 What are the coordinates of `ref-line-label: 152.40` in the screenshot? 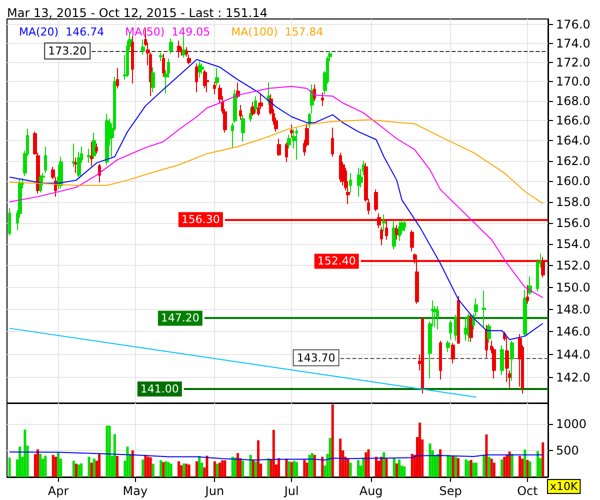 It's located at (336, 261).